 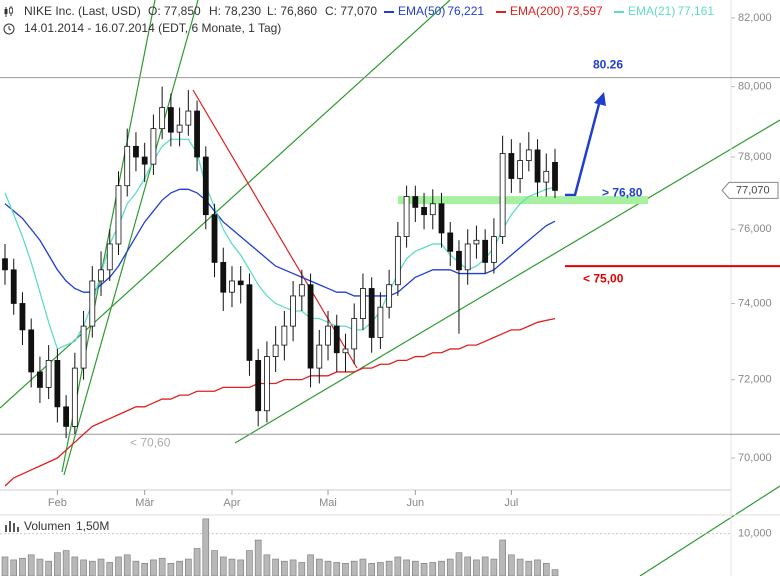 What do you see at coordinates (523, 200) in the screenshot?
I see `level-band` at bounding box center [523, 200].